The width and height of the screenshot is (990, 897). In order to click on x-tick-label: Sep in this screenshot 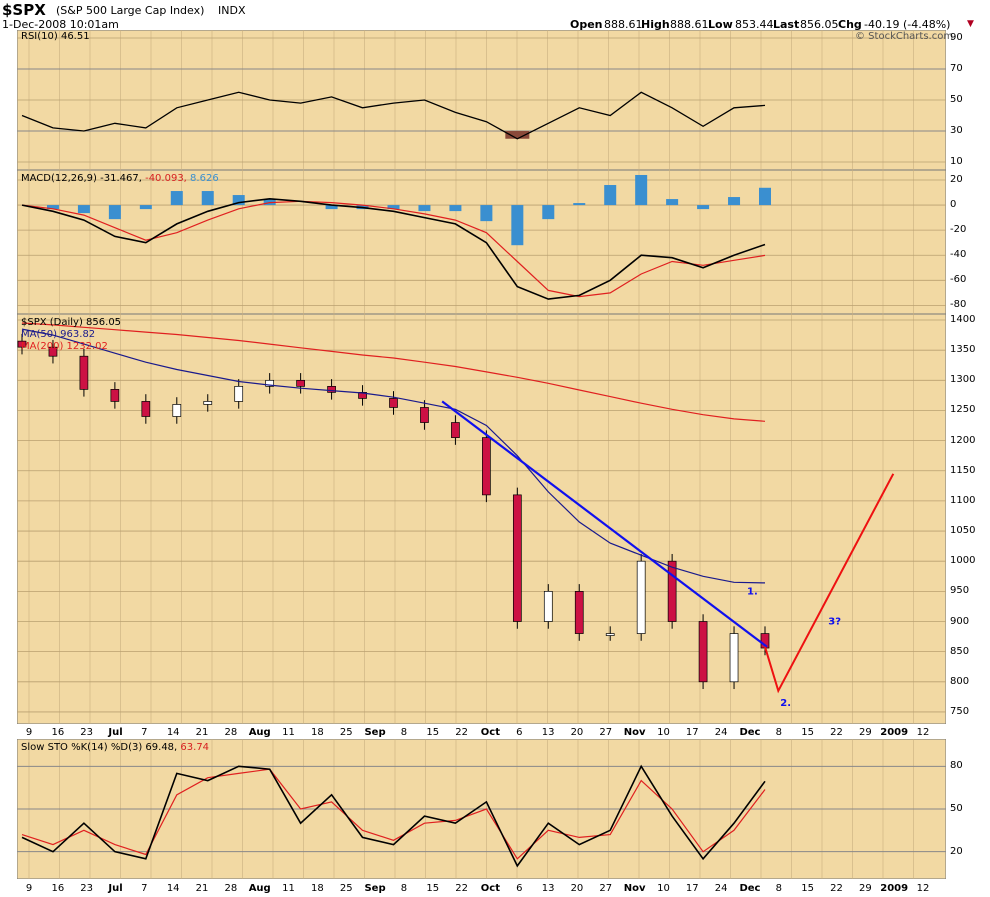, I will do `click(374, 888)`.